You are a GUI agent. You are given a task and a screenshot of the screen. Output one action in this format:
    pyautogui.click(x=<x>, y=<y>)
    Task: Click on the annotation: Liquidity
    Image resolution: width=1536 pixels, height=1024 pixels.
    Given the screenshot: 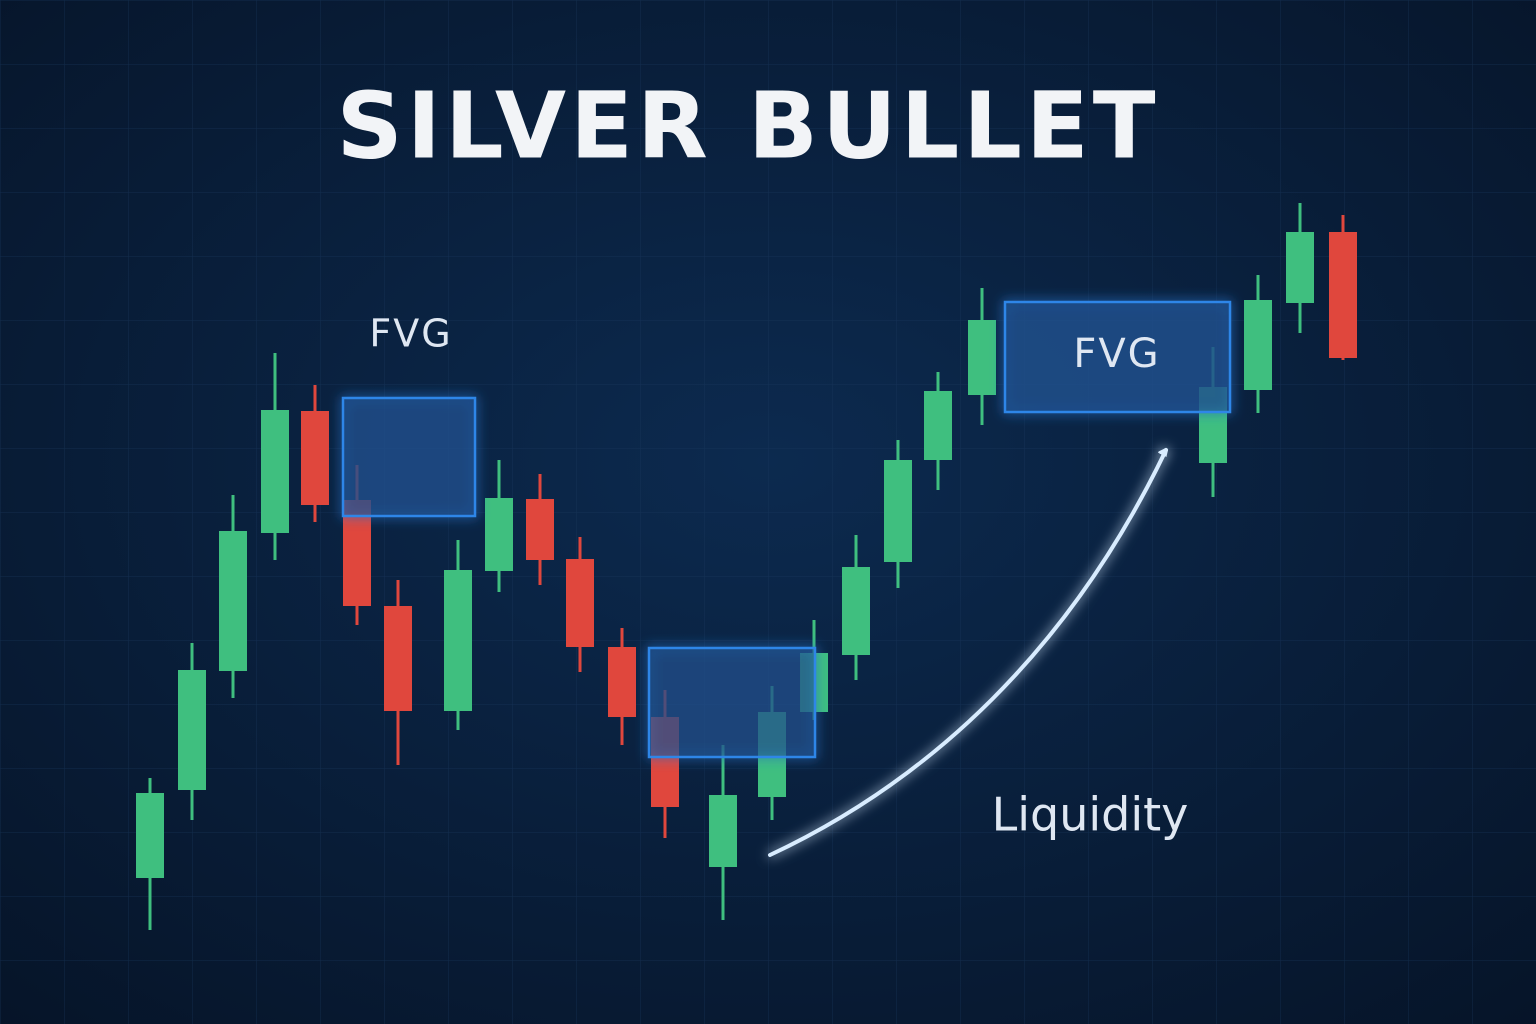 What is the action you would take?
    pyautogui.click(x=1090, y=815)
    